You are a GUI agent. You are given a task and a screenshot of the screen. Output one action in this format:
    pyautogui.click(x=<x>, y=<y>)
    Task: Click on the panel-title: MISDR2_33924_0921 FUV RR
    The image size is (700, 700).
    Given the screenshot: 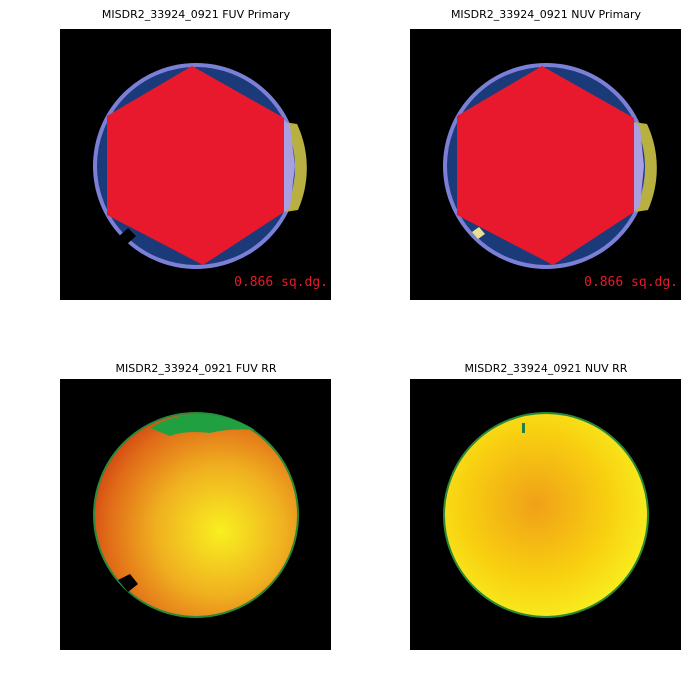 What is the action you would take?
    pyautogui.click(x=196, y=368)
    